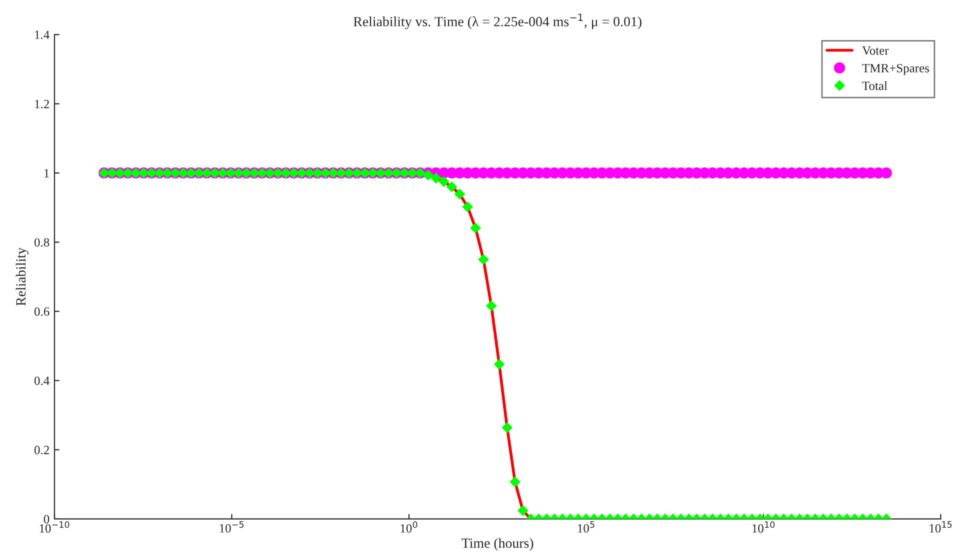 The height and width of the screenshot is (558, 956). I want to click on y-axis-title: Reliability, so click(22, 277).